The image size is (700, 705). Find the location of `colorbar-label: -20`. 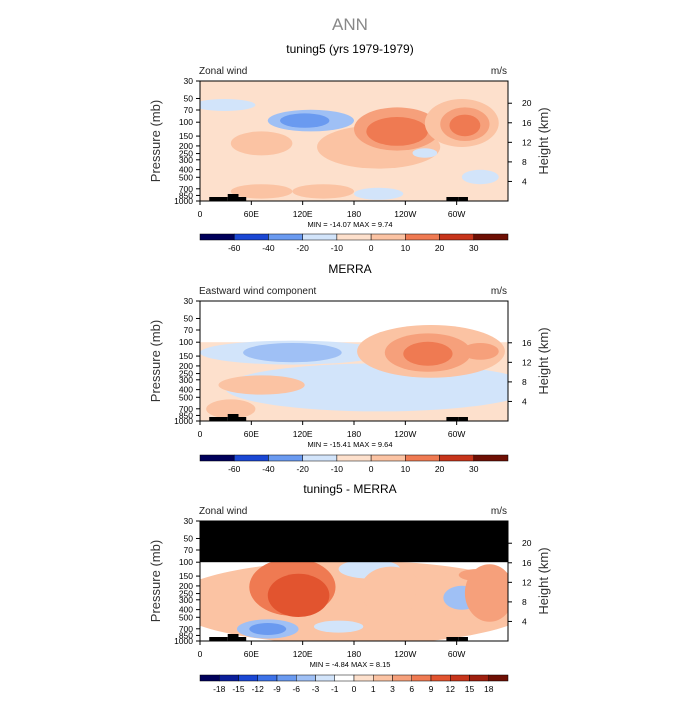

colorbar-label: -20 is located at coordinates (303, 248).